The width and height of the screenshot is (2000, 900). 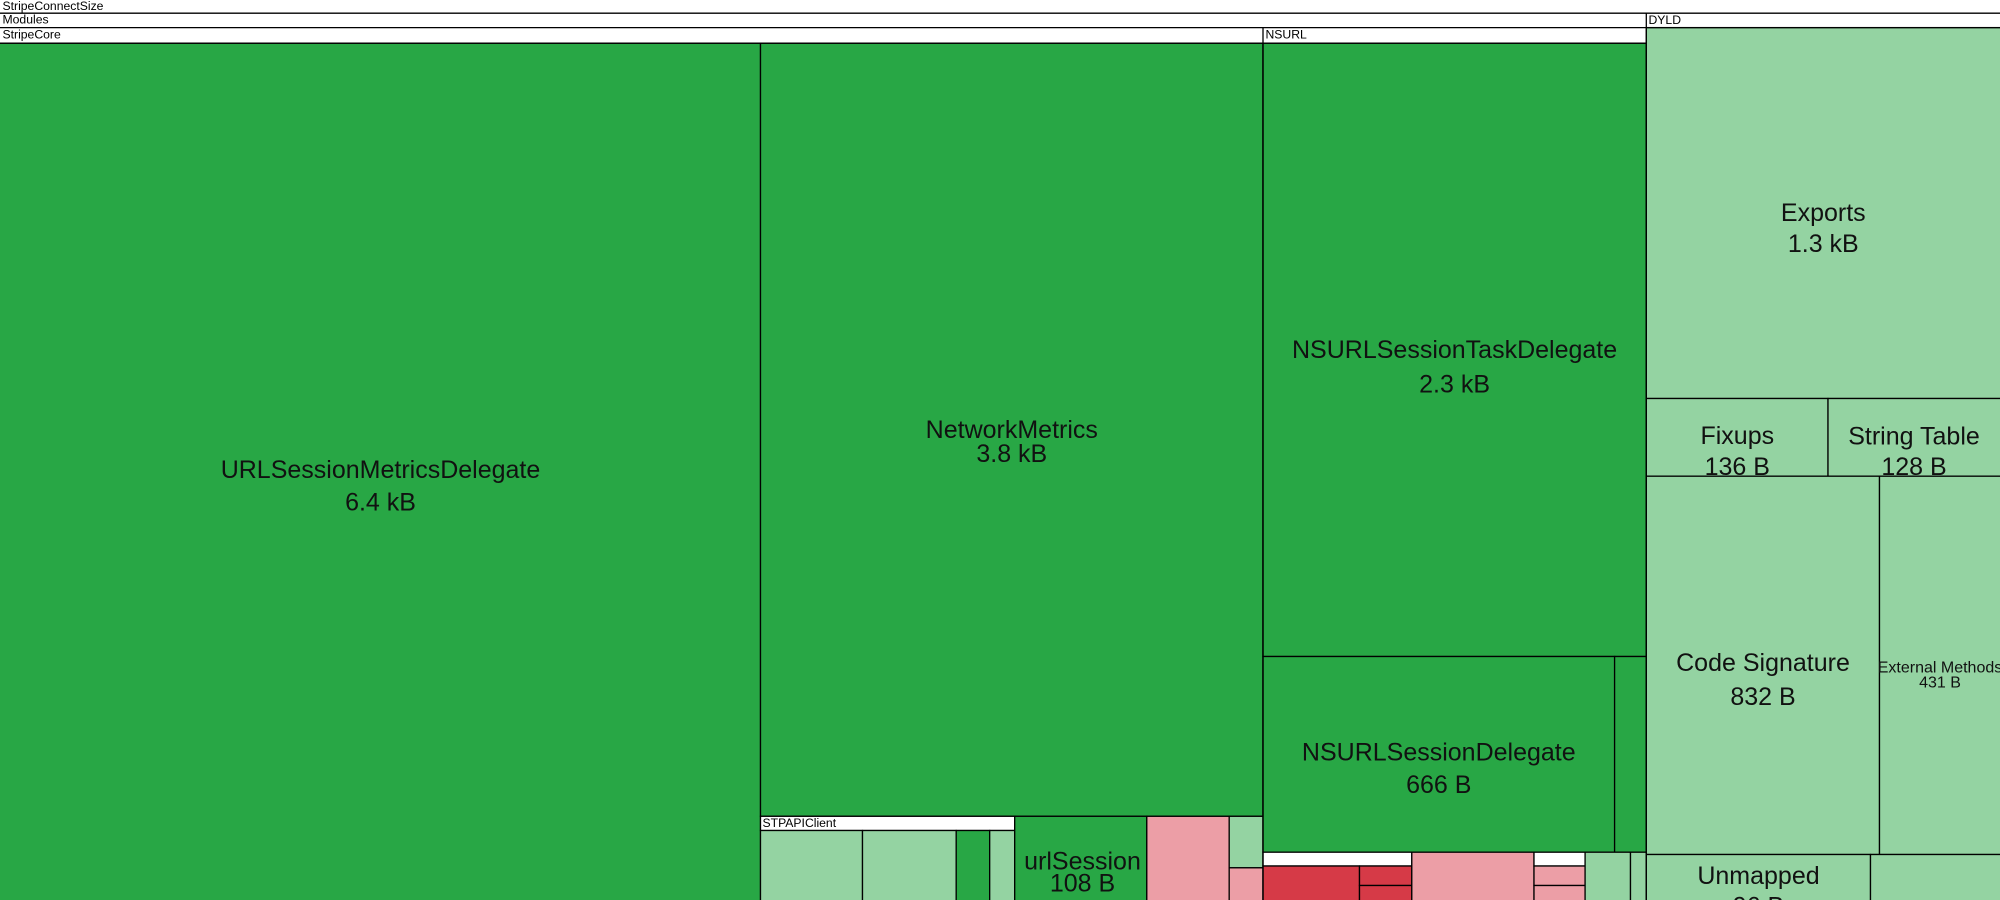 I want to click on svg-text: 666 B, so click(x=1438, y=785).